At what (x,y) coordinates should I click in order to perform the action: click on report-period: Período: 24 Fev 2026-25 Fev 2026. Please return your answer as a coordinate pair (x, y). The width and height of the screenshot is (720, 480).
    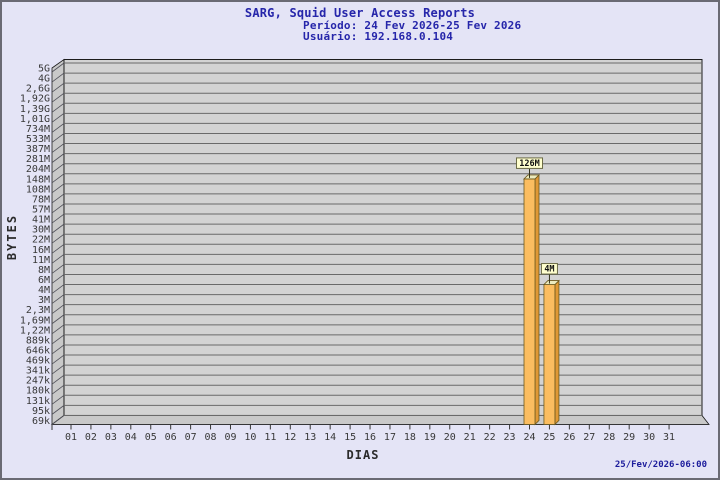
    Looking at the image, I should click on (412, 25).